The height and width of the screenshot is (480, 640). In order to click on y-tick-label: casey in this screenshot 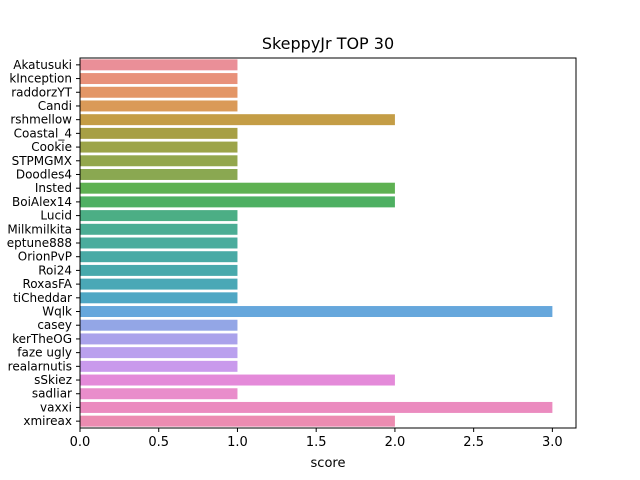, I will do `click(54, 325)`.